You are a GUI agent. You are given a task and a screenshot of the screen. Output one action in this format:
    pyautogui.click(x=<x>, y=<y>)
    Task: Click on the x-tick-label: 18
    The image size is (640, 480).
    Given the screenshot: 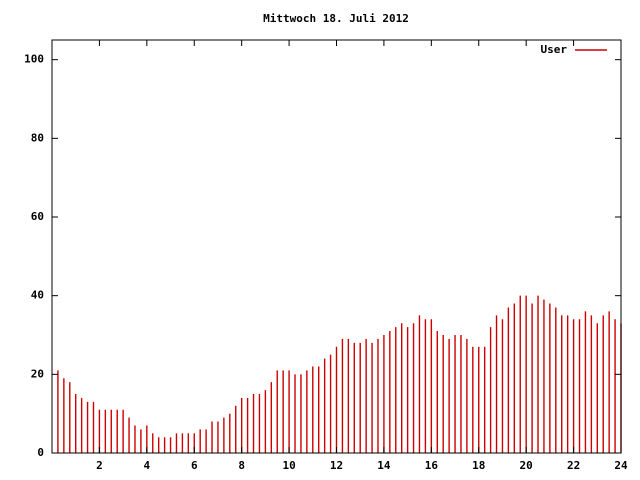 What is the action you would take?
    pyautogui.click(x=478, y=465)
    